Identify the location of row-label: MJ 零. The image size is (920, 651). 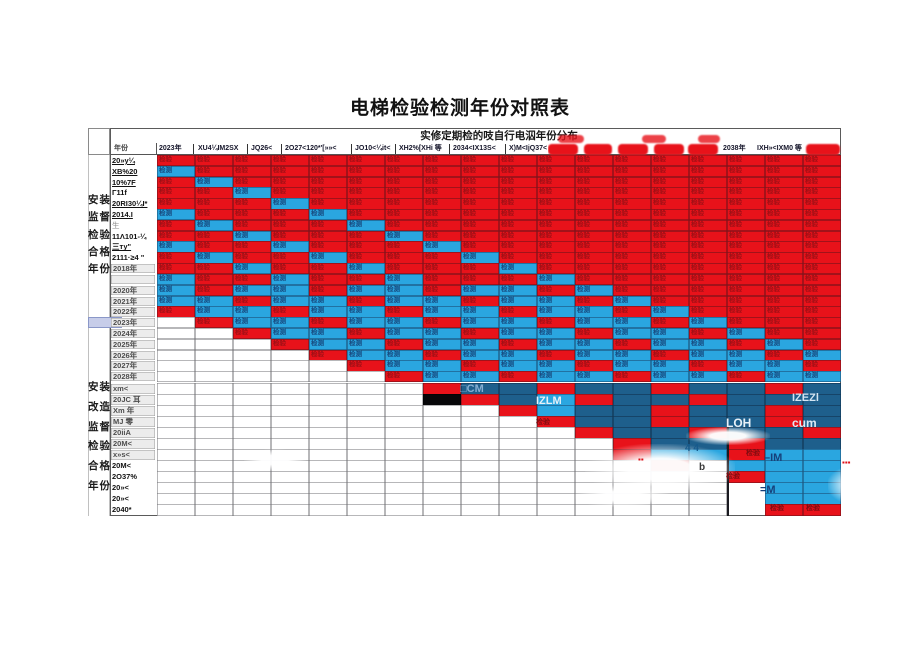
(133, 422).